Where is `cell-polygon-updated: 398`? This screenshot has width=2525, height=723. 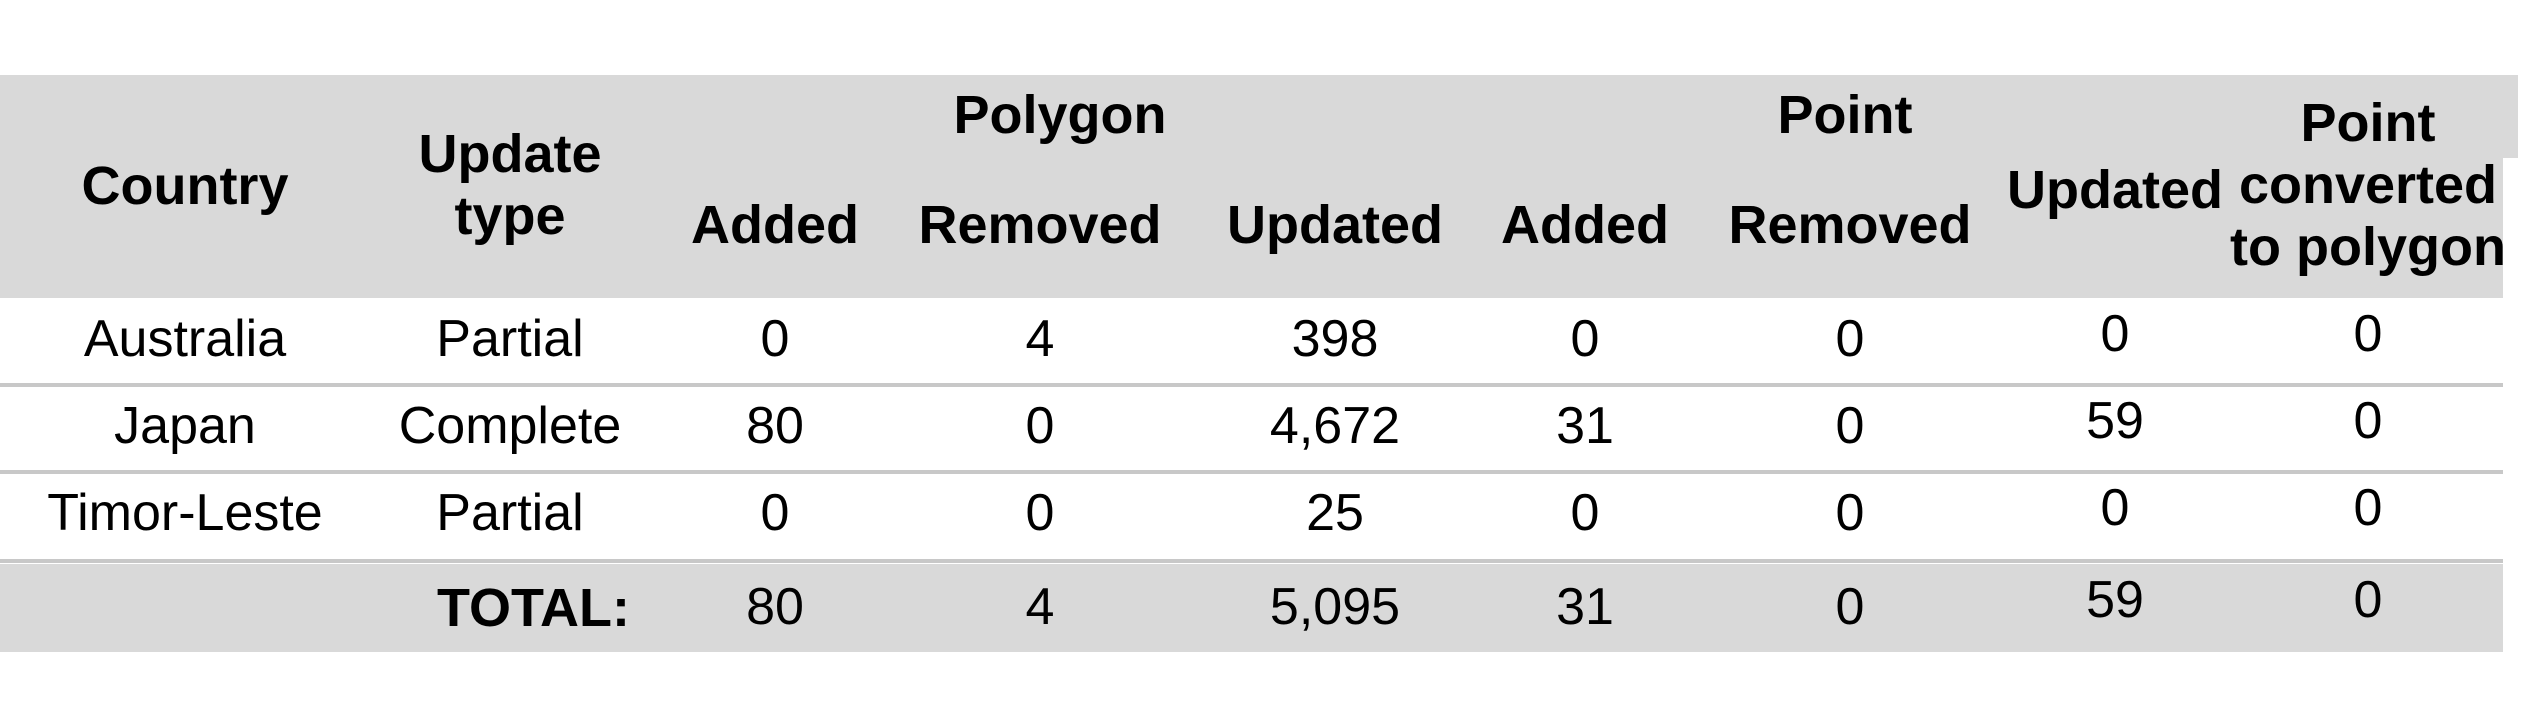
cell-polygon-updated: 398 is located at coordinates (1335, 339).